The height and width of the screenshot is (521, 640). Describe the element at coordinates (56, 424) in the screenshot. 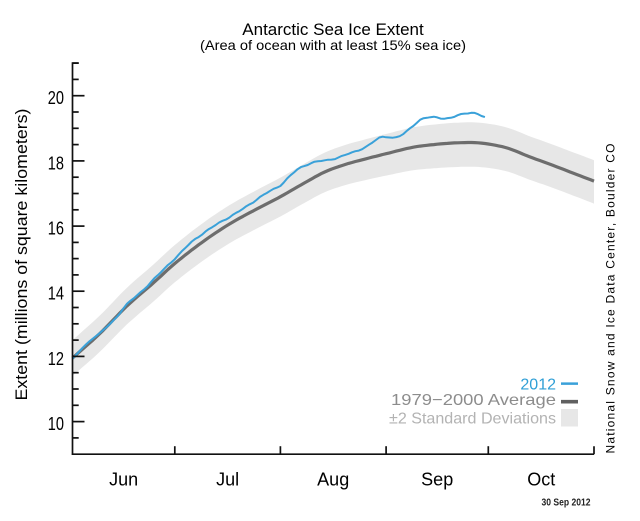

I see `svg-text: 10` at that location.